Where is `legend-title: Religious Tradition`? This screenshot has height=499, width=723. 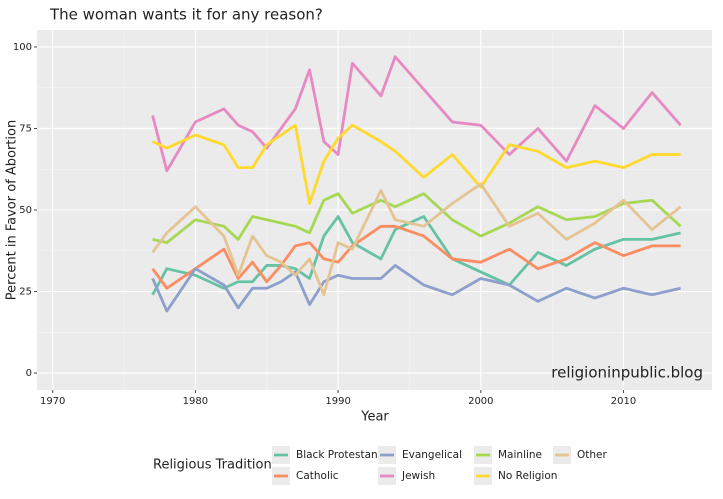 legend-title: Religious Tradition is located at coordinates (212, 465).